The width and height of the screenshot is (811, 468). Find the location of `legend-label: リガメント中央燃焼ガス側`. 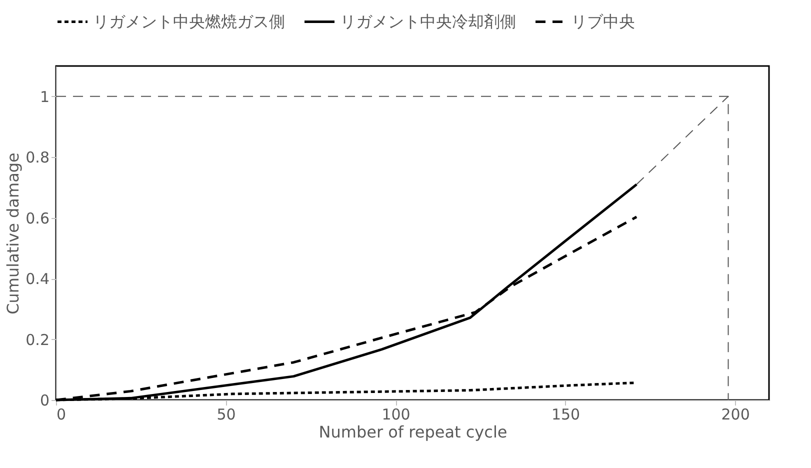

legend-label: リガメント中央燃焼ガス側 is located at coordinates (189, 21).